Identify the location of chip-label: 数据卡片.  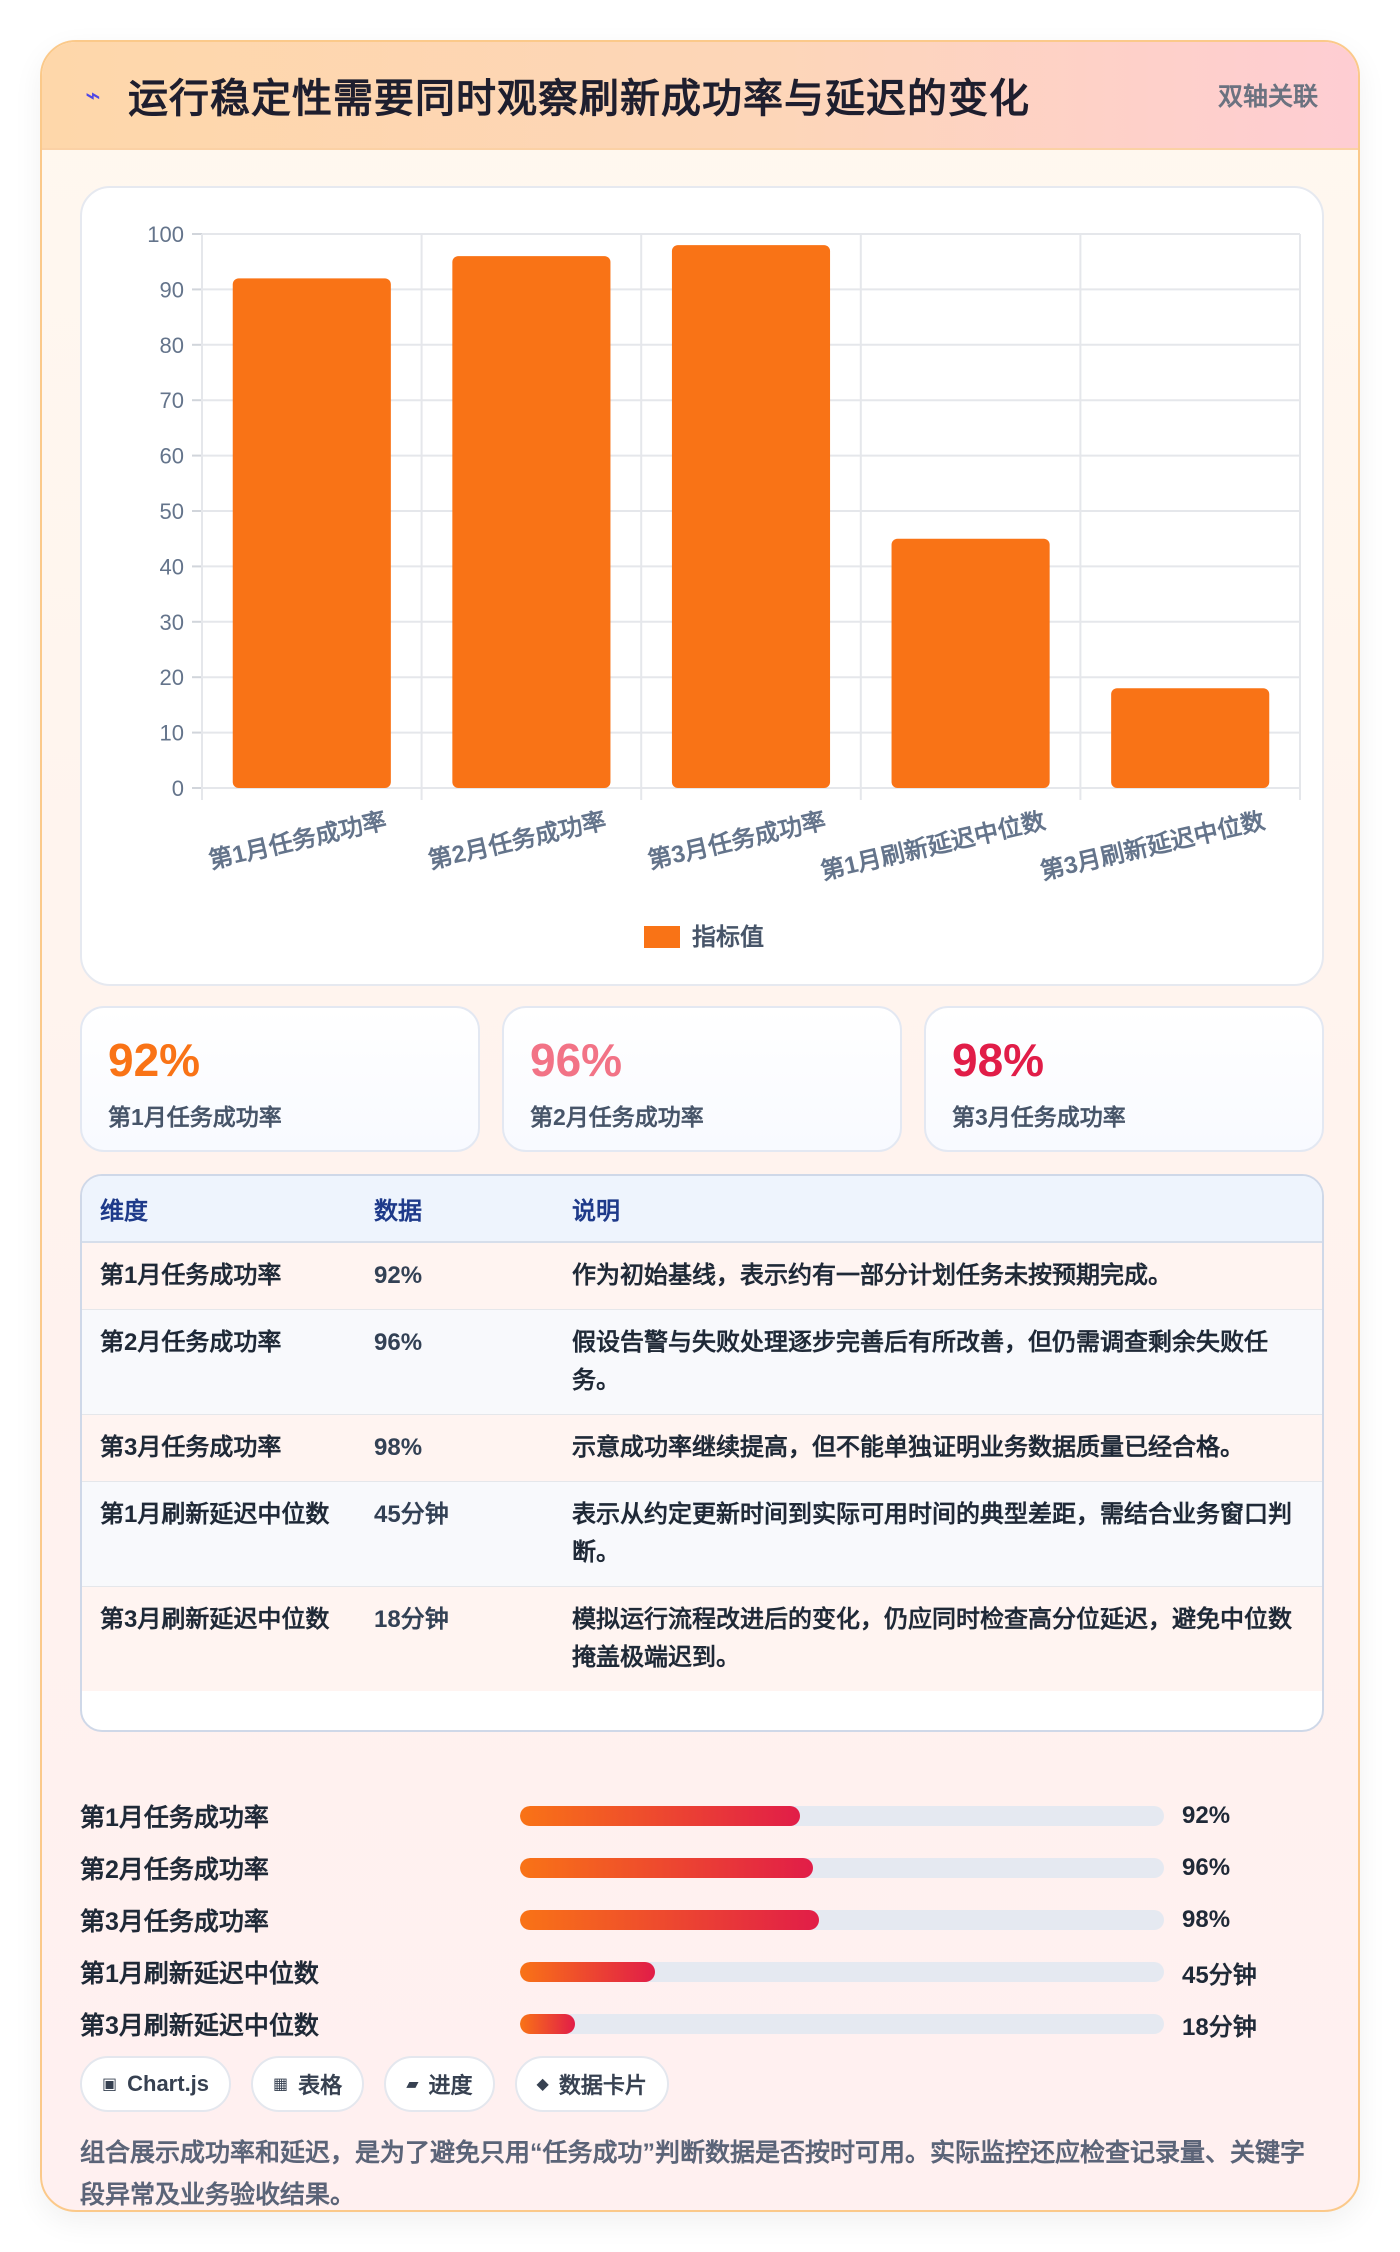
(602, 2085).